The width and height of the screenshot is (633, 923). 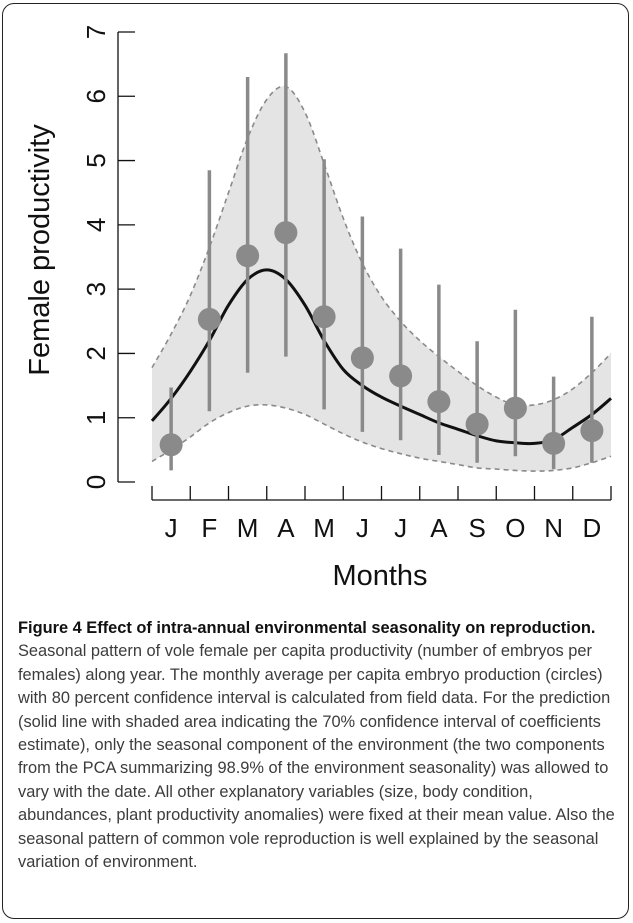 What do you see at coordinates (209, 528) in the screenshot?
I see `x-tick-label: F` at bounding box center [209, 528].